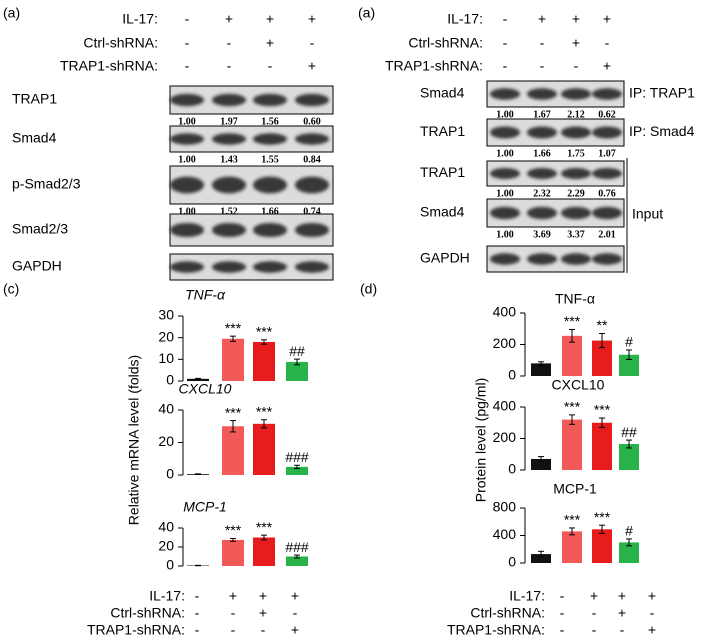 This screenshot has height=641, width=709. What do you see at coordinates (505, 507) in the screenshot?
I see `y-tick-label: 800` at bounding box center [505, 507].